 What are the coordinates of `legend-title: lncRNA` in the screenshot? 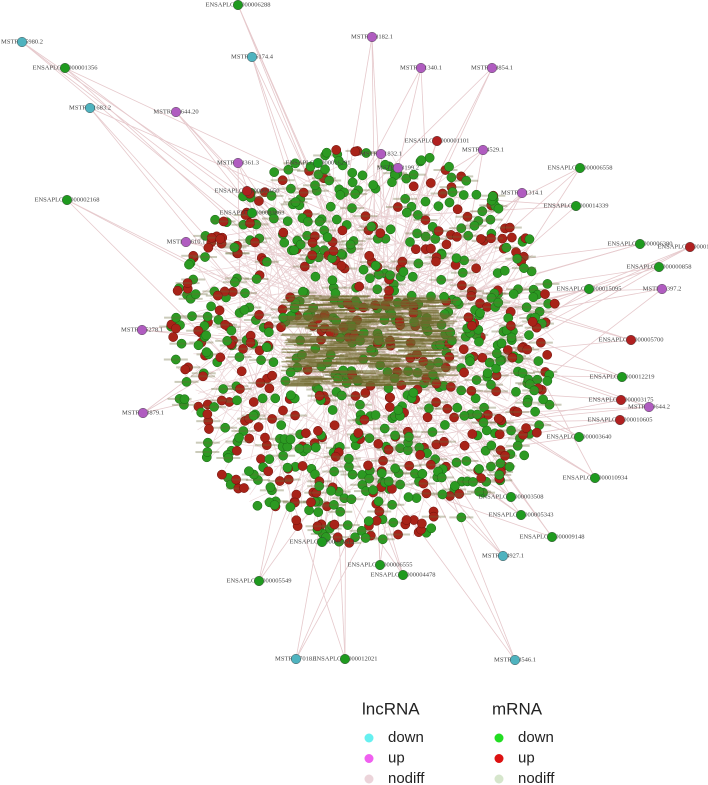 It's located at (391, 708).